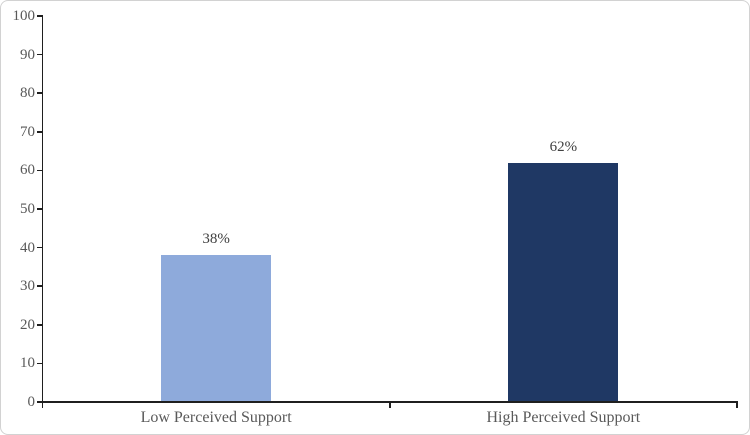 The image size is (750, 435). Describe the element at coordinates (27, 54) in the screenshot. I see `y-tick-label: 90` at that location.